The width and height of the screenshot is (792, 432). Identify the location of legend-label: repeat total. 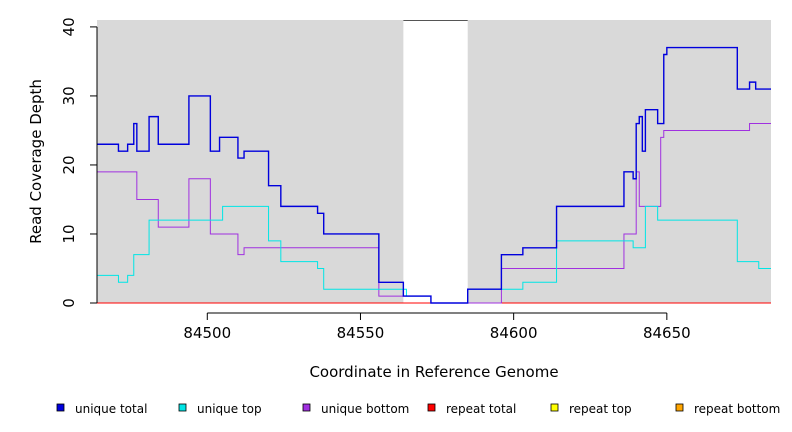
(481, 409).